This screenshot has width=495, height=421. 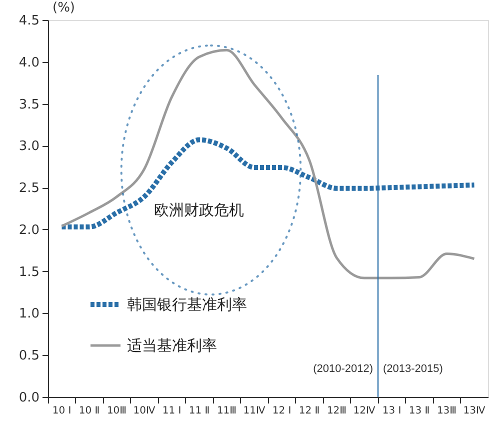 I want to click on x-tick-label: 10 Ⅱ, so click(x=89, y=411).